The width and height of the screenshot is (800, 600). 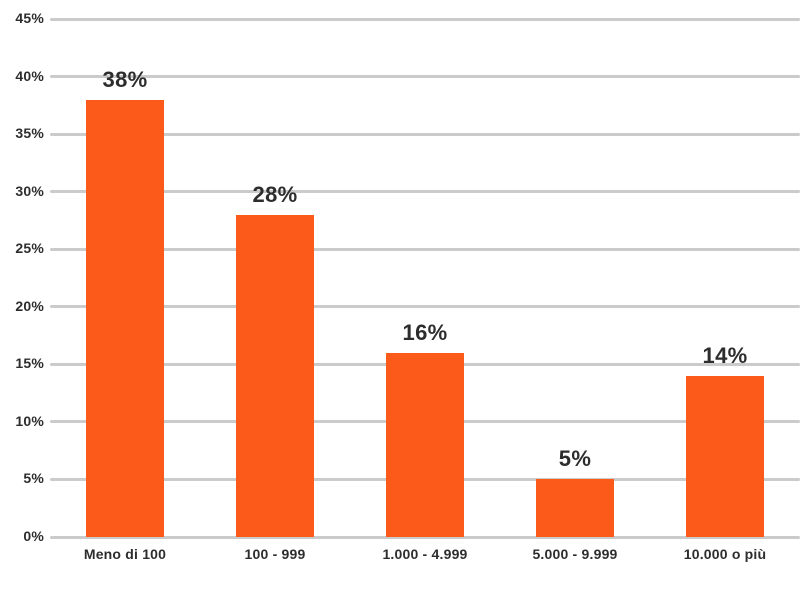 I want to click on y-axis-tick-label: 30%, so click(x=29, y=190).